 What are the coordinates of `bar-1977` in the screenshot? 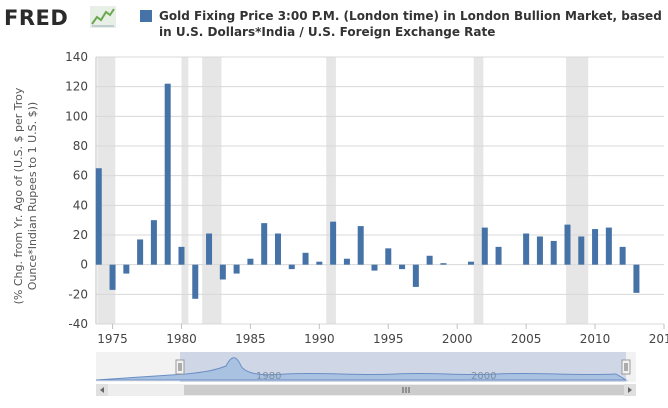 It's located at (140, 252).